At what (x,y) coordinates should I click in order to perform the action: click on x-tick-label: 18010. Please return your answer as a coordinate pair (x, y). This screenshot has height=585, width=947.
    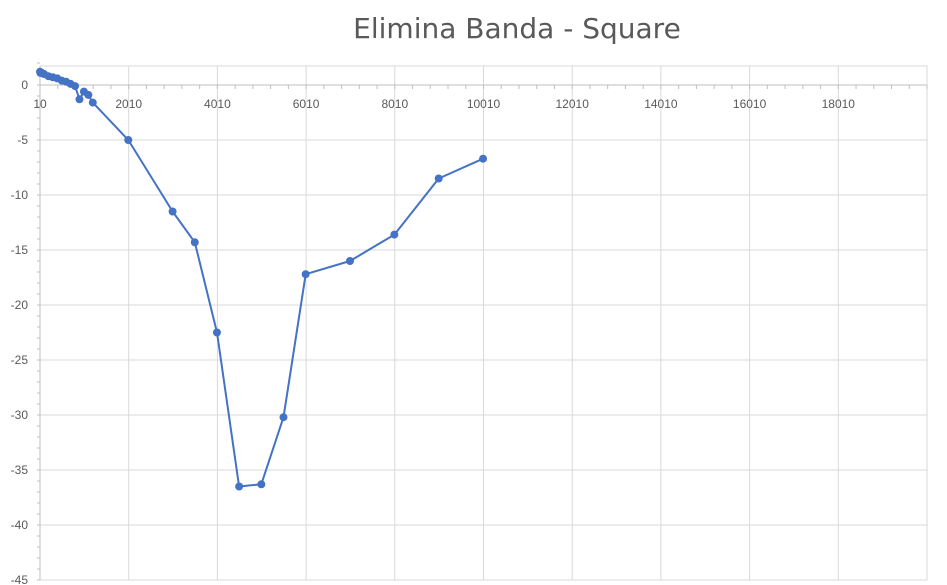
    Looking at the image, I should click on (839, 104).